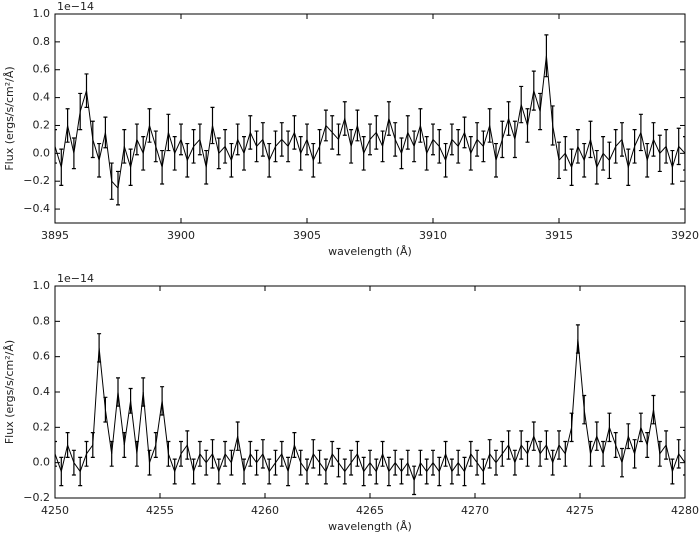  I want to click on x-tick-label: 3915, so click(559, 235).